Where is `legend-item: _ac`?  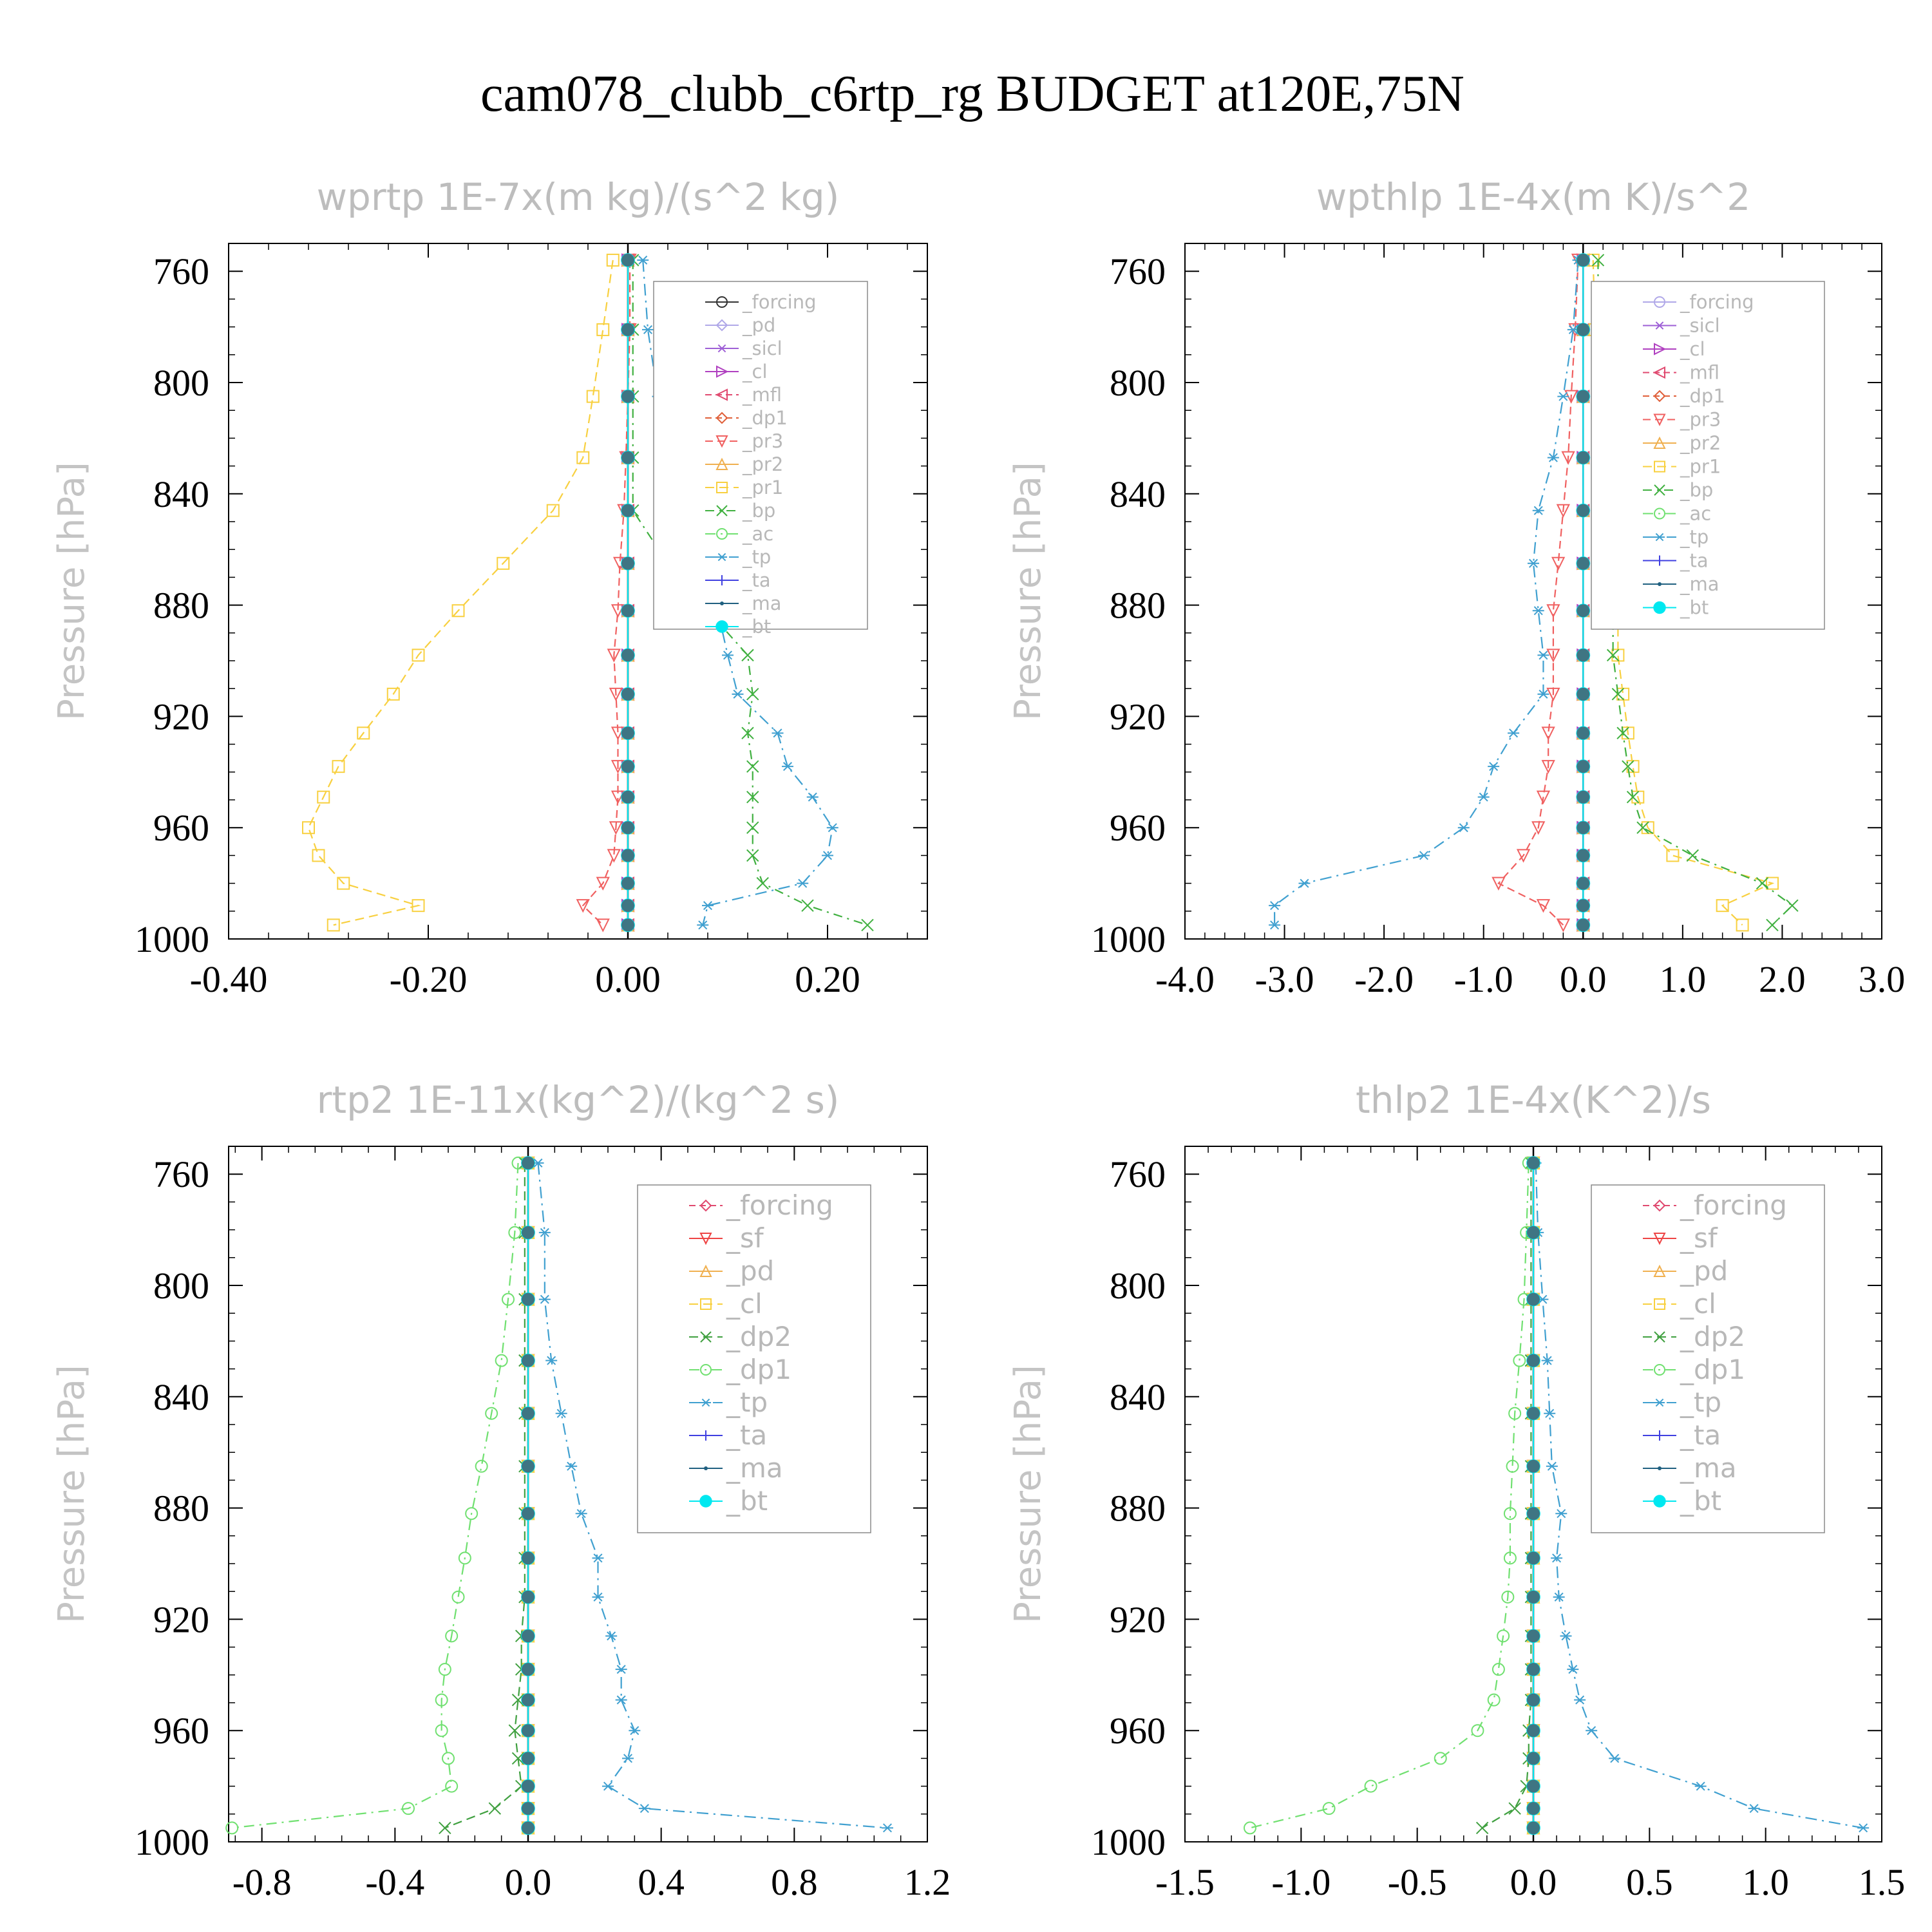
legend-item: _ac is located at coordinates (739, 534).